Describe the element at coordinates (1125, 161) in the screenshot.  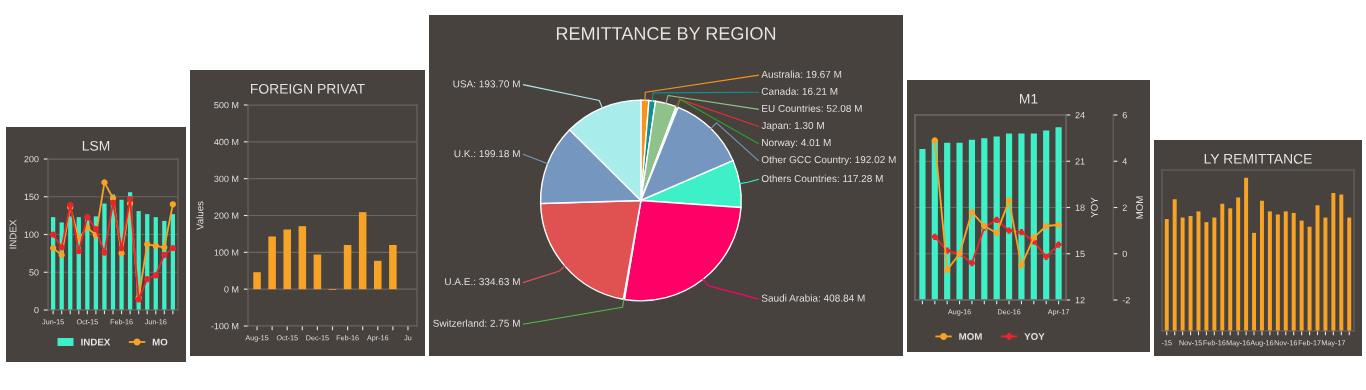
I see `y3-tick-label: 4` at that location.